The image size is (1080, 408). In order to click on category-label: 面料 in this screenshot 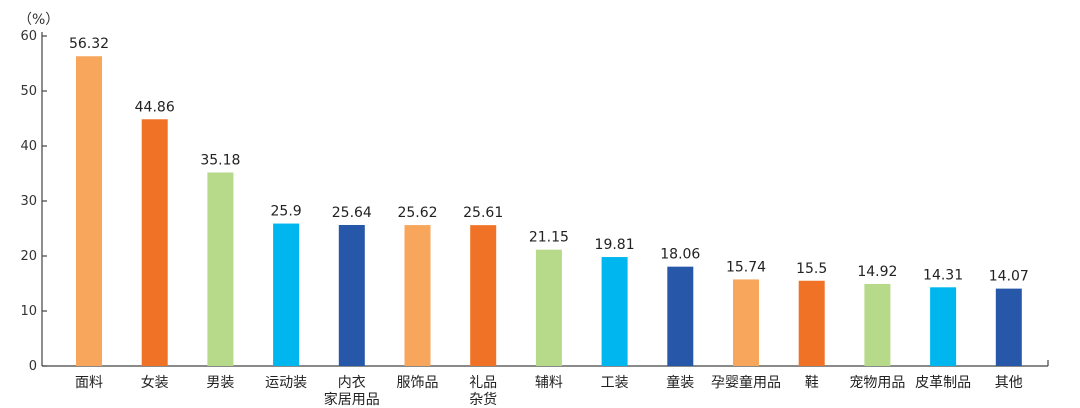, I will do `click(89, 383)`.